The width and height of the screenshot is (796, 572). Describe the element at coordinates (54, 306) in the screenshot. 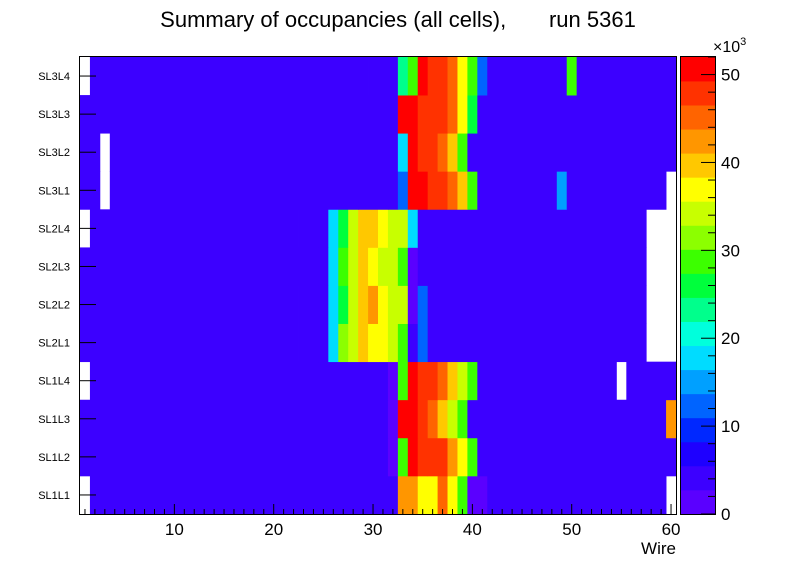

I see `y-tick-label: SL2L2` at that location.